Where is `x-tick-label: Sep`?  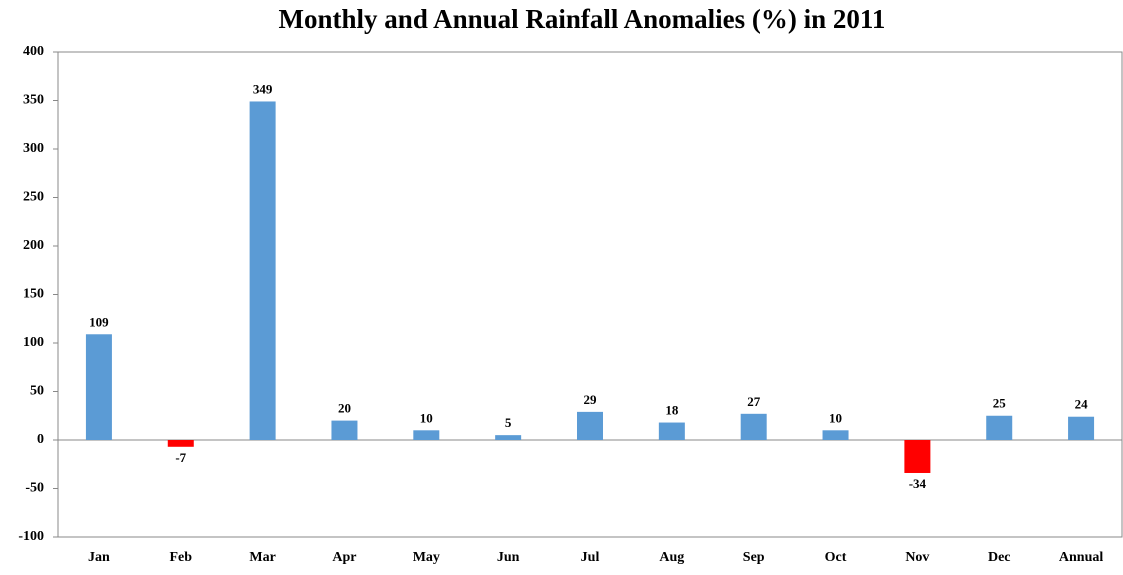 x-tick-label: Sep is located at coordinates (754, 557).